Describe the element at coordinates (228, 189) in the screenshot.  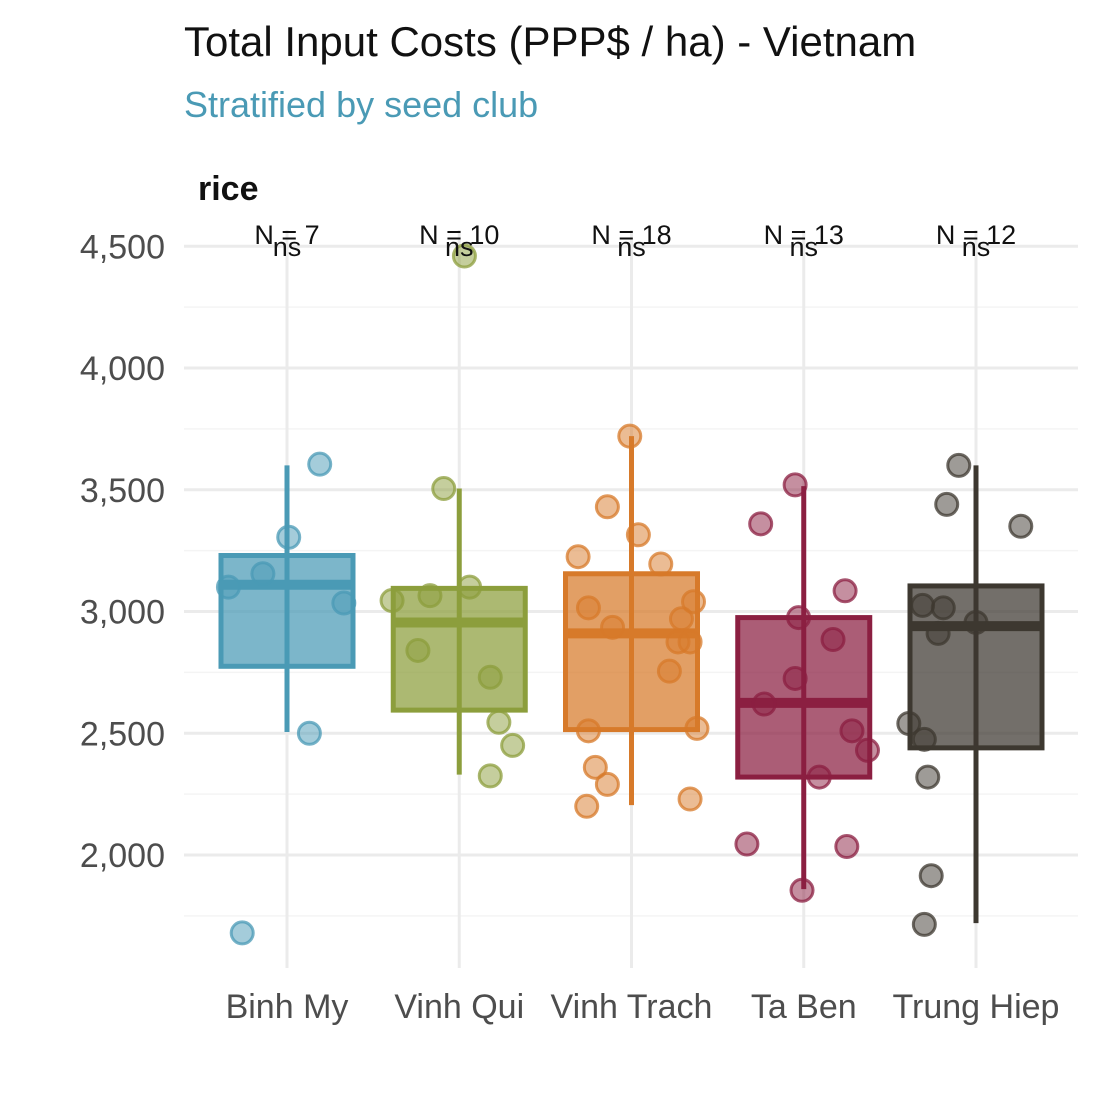
I see `facet-label: rice` at that location.